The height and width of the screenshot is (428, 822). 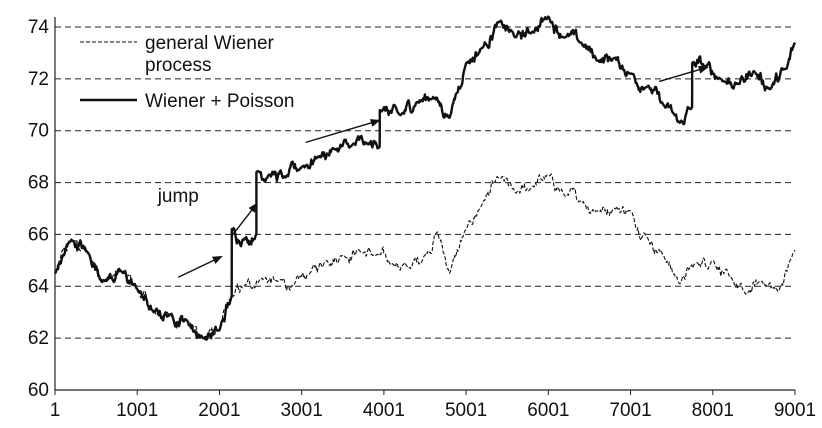 What do you see at coordinates (38, 79) in the screenshot?
I see `y-tick-label: 72` at bounding box center [38, 79].